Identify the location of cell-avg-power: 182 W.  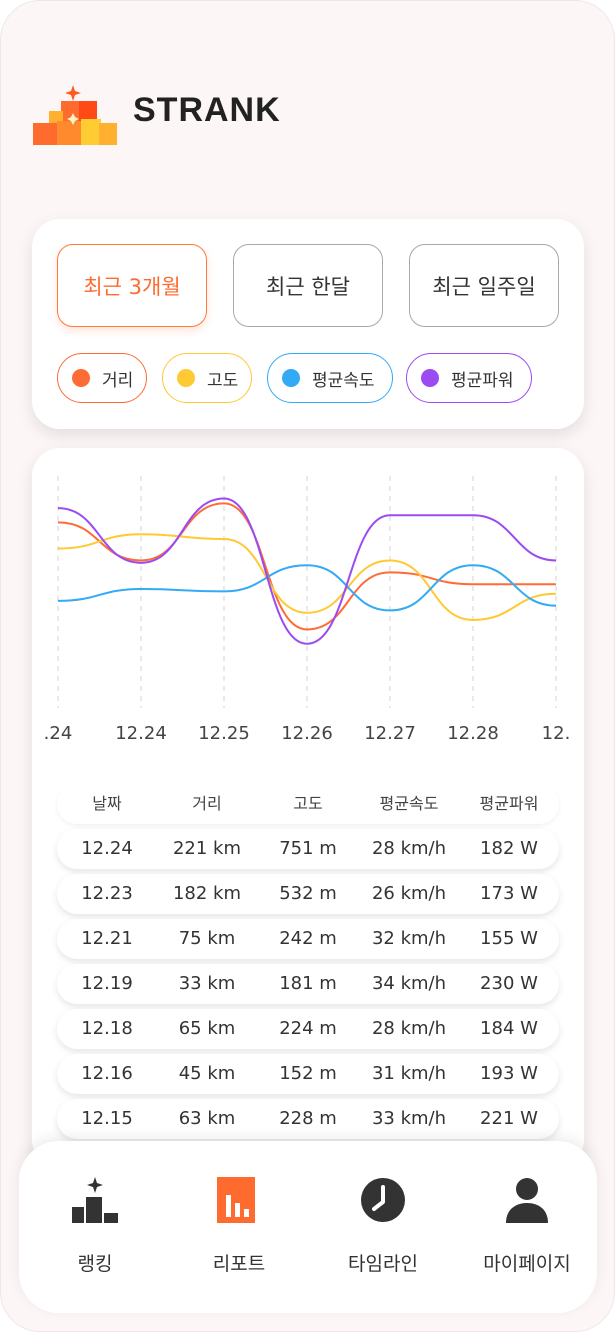
(509, 848).